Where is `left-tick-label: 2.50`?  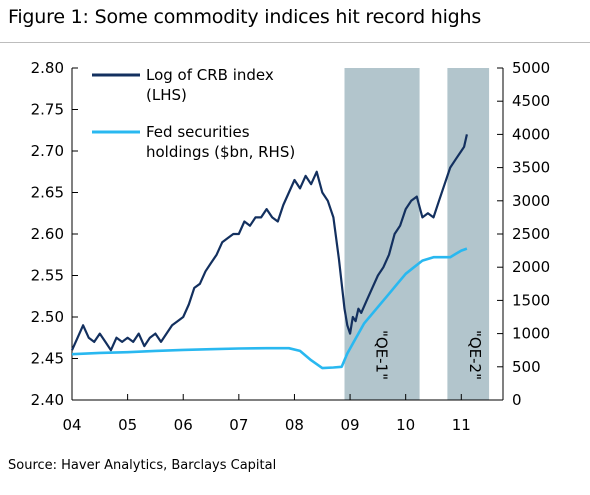
left-tick-label: 2.50 is located at coordinates (47, 317).